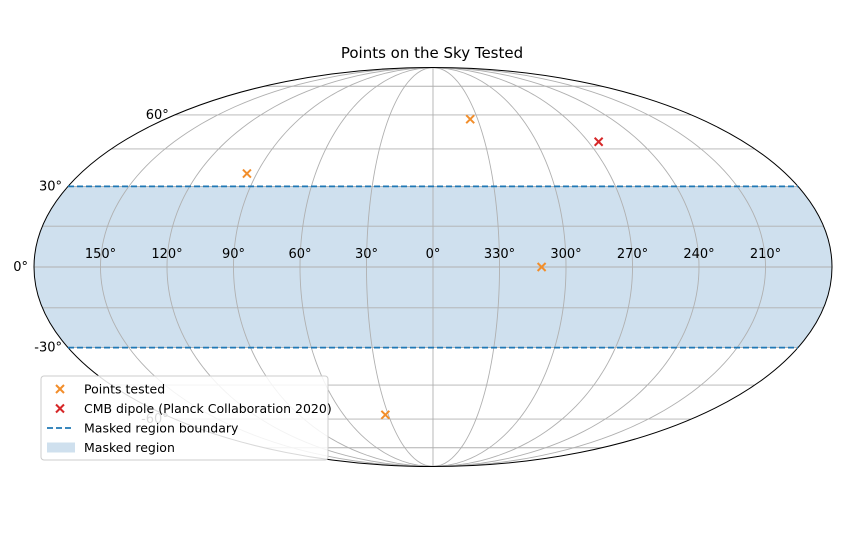 This screenshot has height=539, width=850. What do you see at coordinates (184, 418) in the screenshot?
I see `legend-box` at bounding box center [184, 418].